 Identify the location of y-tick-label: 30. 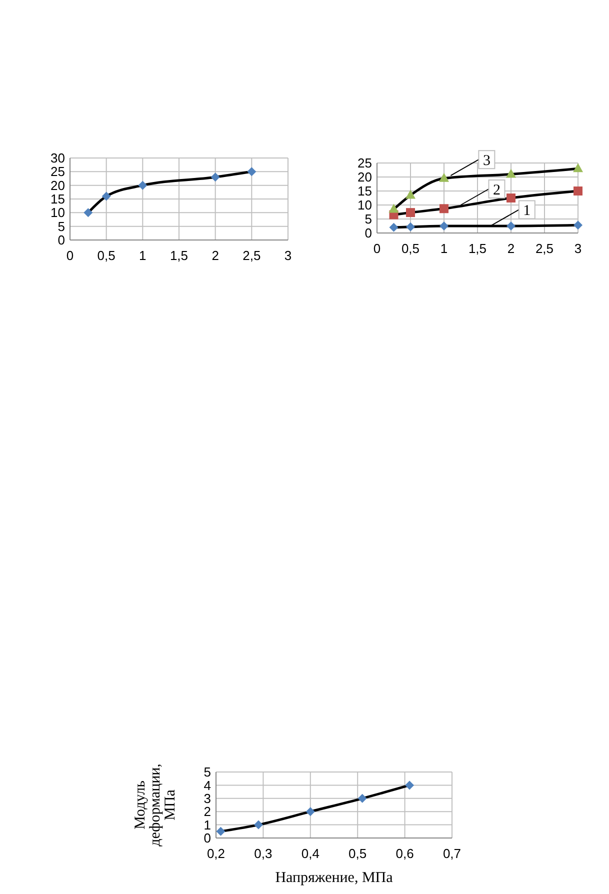
(57, 158).